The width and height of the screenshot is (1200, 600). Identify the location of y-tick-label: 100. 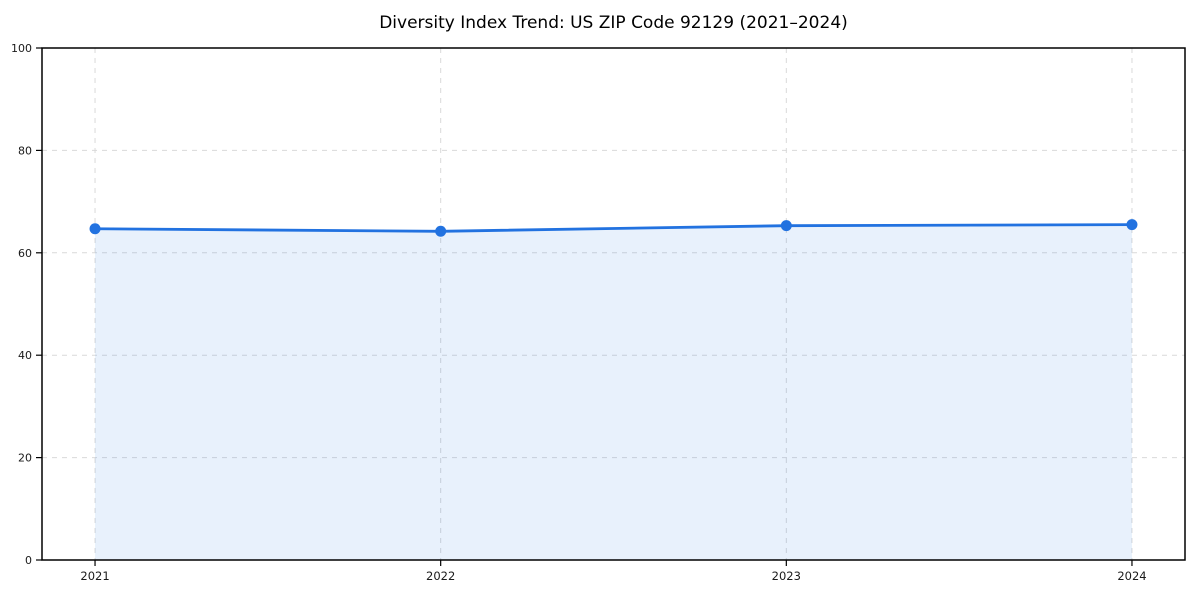
(21, 48).